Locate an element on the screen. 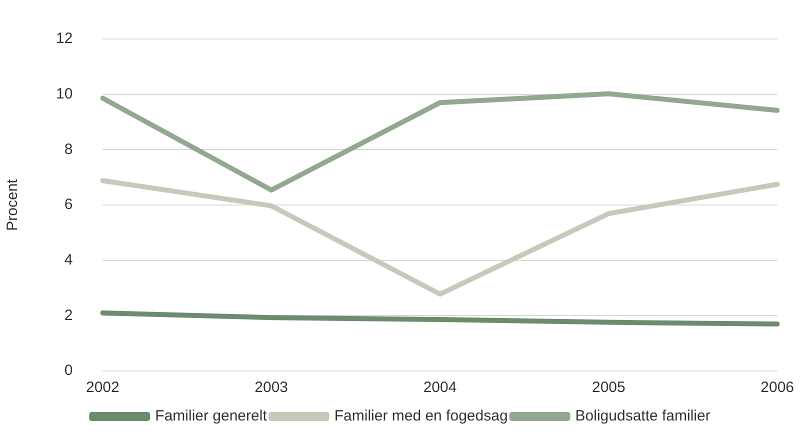 The width and height of the screenshot is (802, 434). legend-label: Familier generelt is located at coordinates (211, 416).